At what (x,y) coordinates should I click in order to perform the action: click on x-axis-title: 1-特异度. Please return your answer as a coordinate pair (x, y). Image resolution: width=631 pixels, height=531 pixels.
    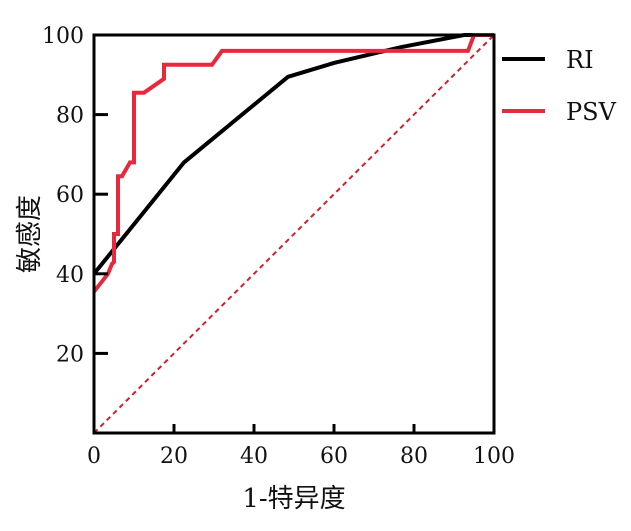
    Looking at the image, I should click on (293, 499).